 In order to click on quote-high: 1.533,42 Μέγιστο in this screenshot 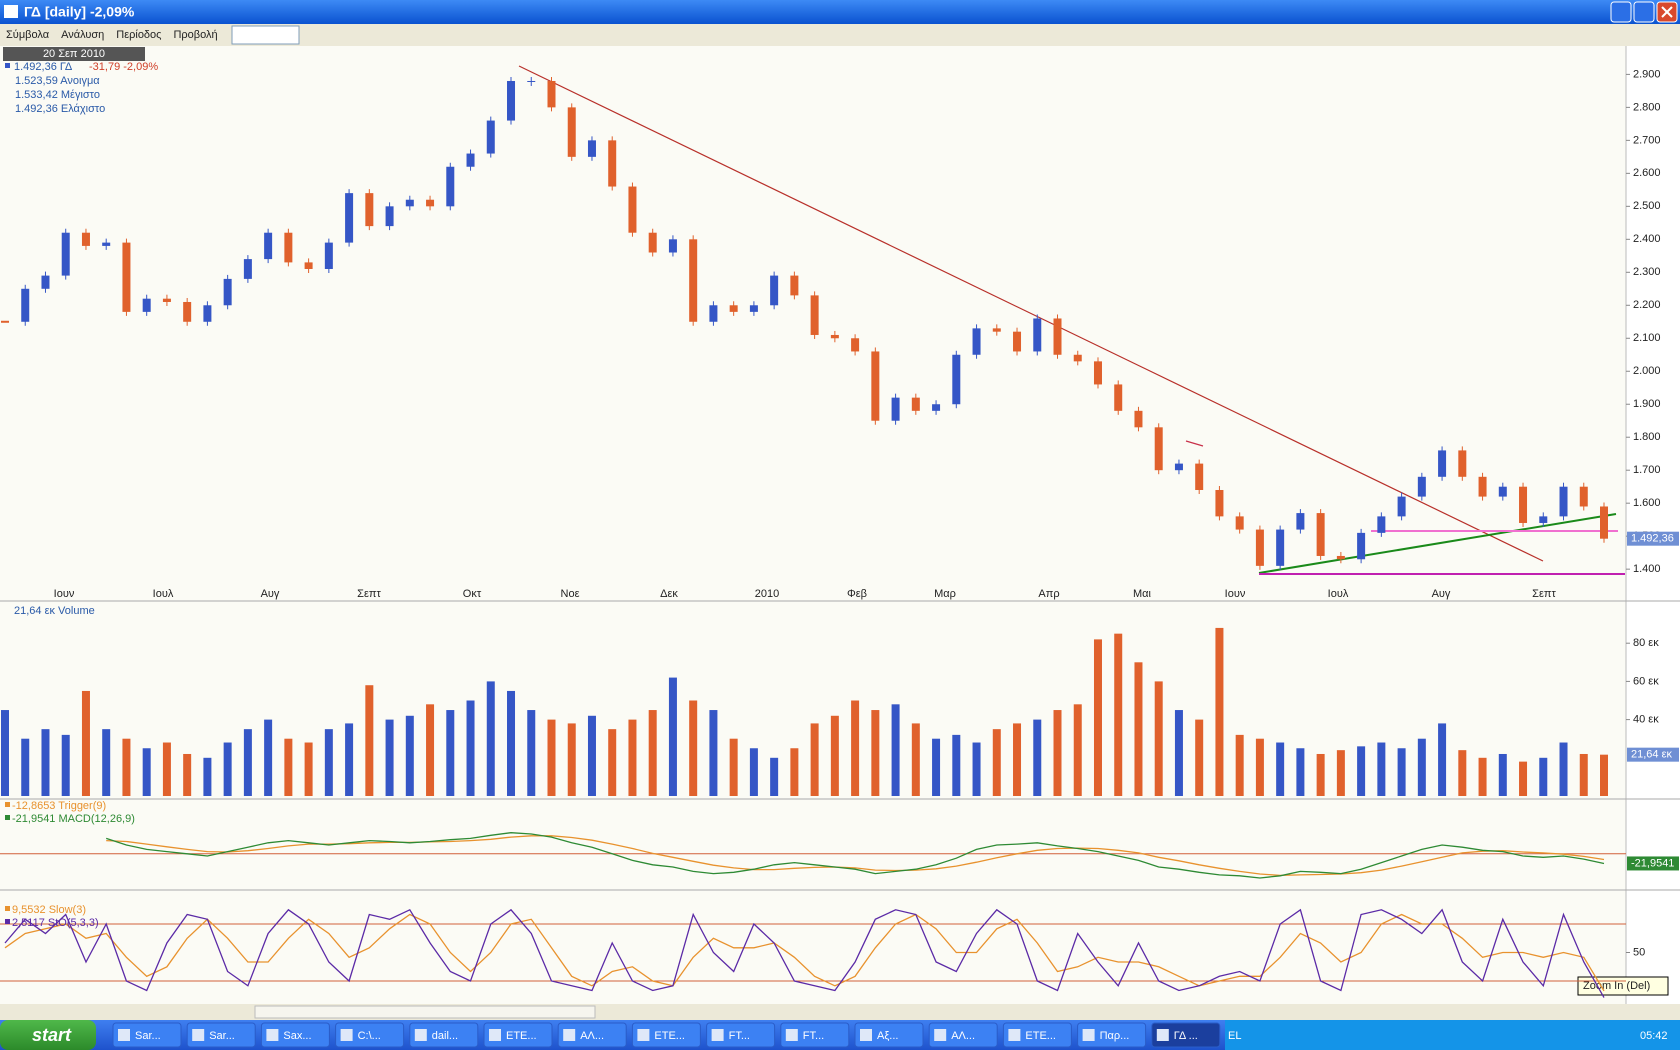, I will do `click(57, 95)`.